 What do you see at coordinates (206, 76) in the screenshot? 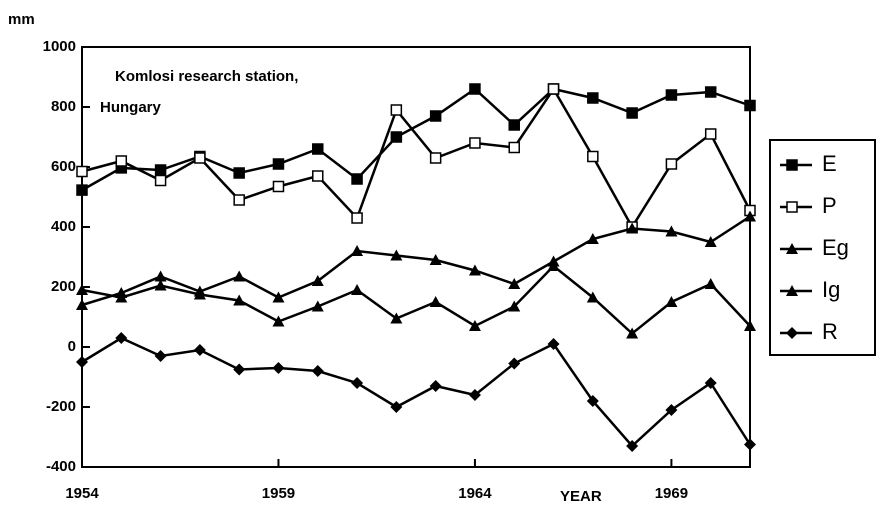
I see `annotation: Komlosi research station,` at bounding box center [206, 76].